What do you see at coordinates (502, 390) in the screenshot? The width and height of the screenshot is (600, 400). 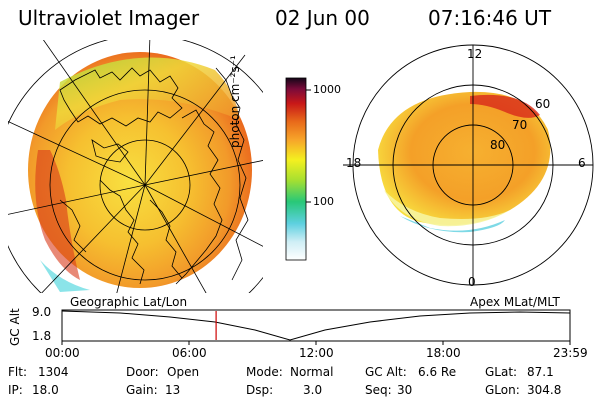 I see `glon-label: GLon:` at bounding box center [502, 390].